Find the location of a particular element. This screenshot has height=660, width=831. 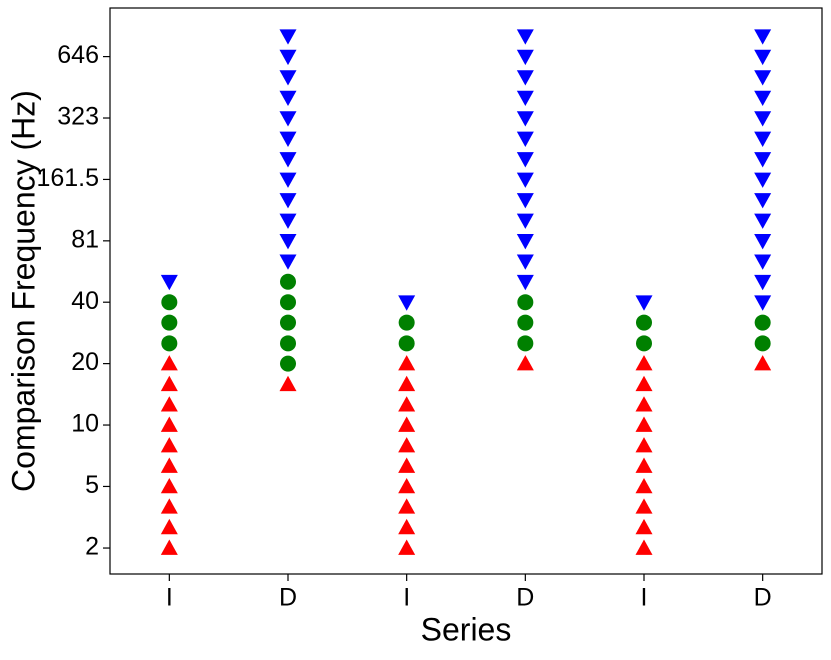

y-tick-label: 10 is located at coordinates (85, 424).